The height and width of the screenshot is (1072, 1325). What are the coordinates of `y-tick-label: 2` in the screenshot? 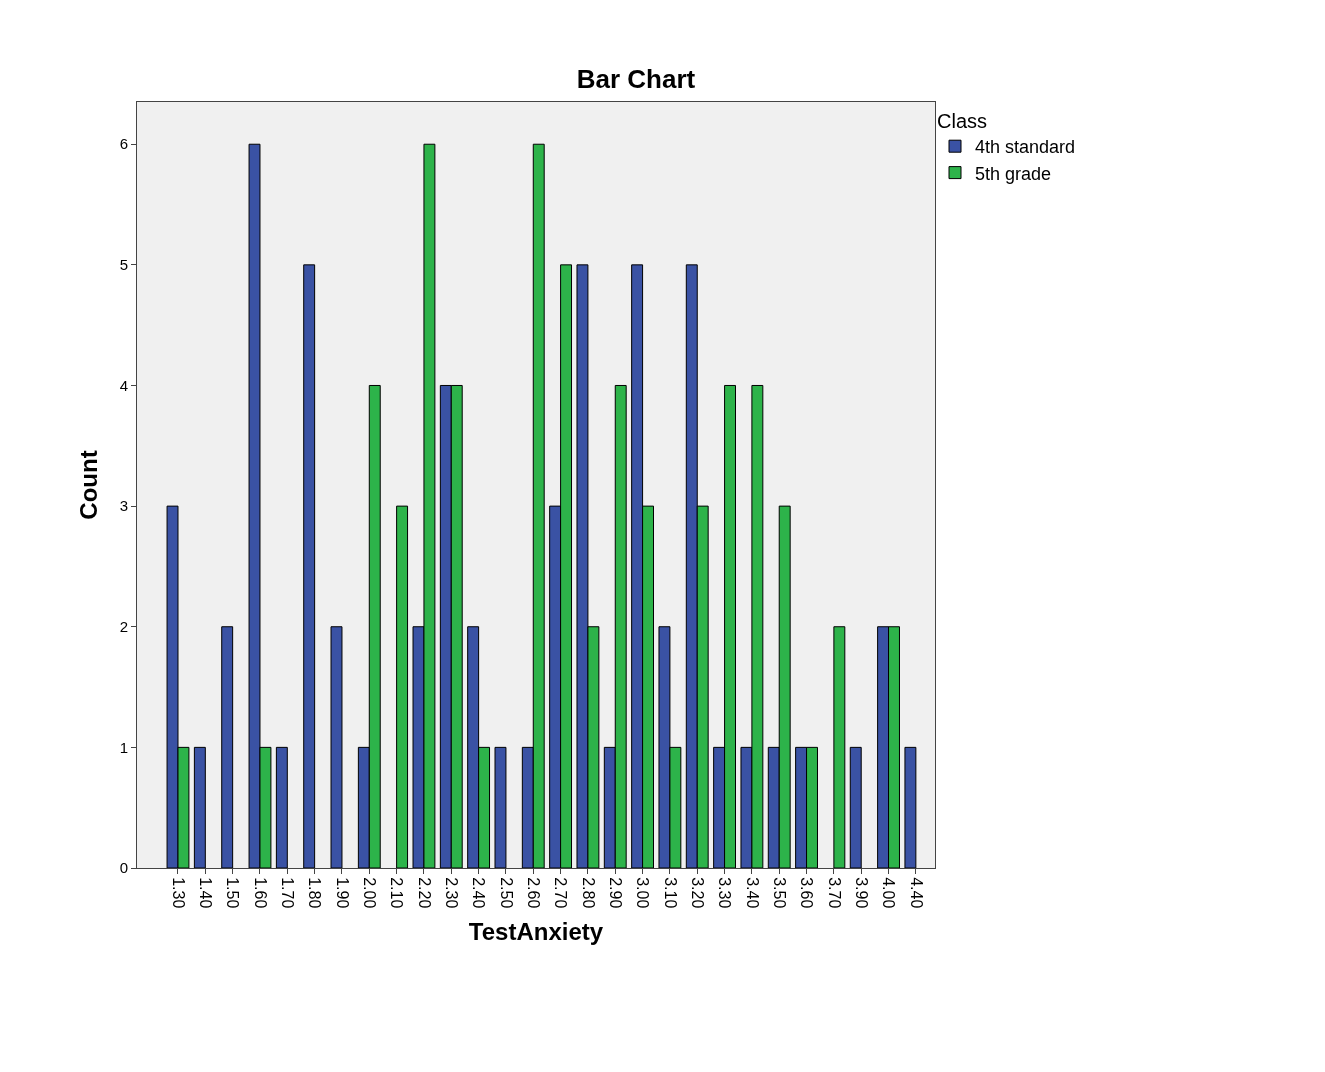 It's located at (123, 626).